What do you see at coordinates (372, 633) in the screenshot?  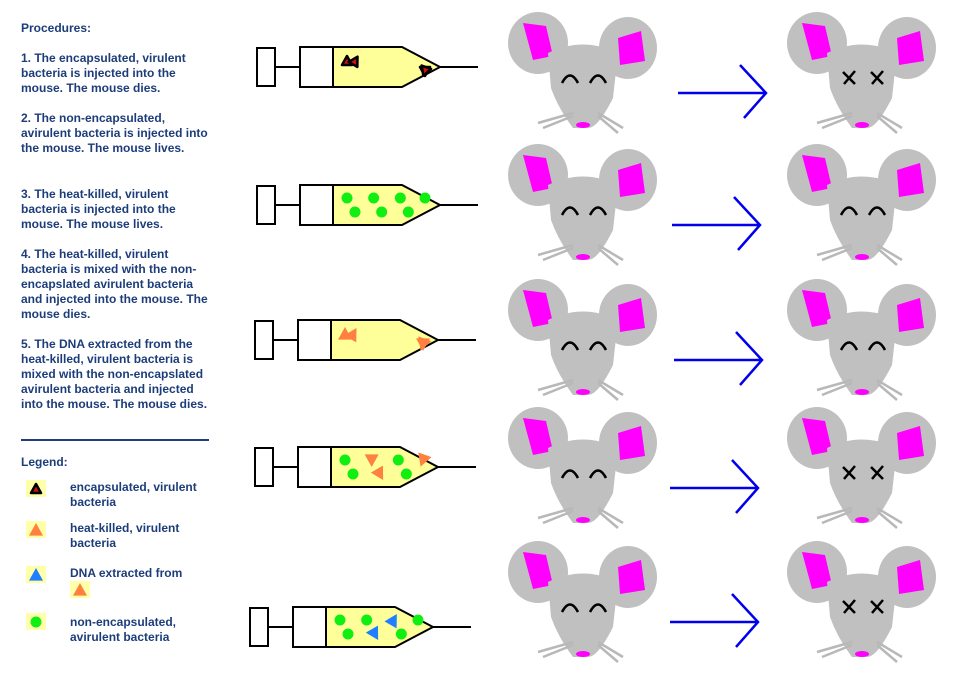 I see `dna-icon` at bounding box center [372, 633].